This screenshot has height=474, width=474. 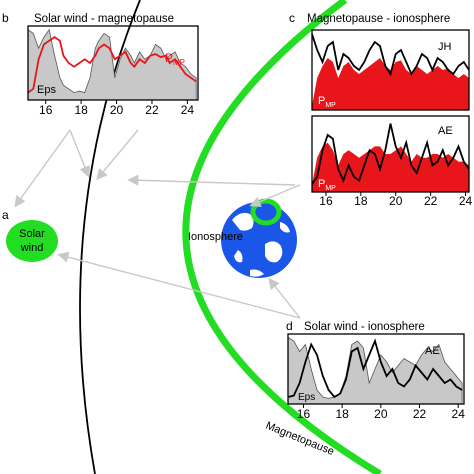 I want to click on panel-d-ticks: 16 18 20 22 24, so click(x=381, y=412).